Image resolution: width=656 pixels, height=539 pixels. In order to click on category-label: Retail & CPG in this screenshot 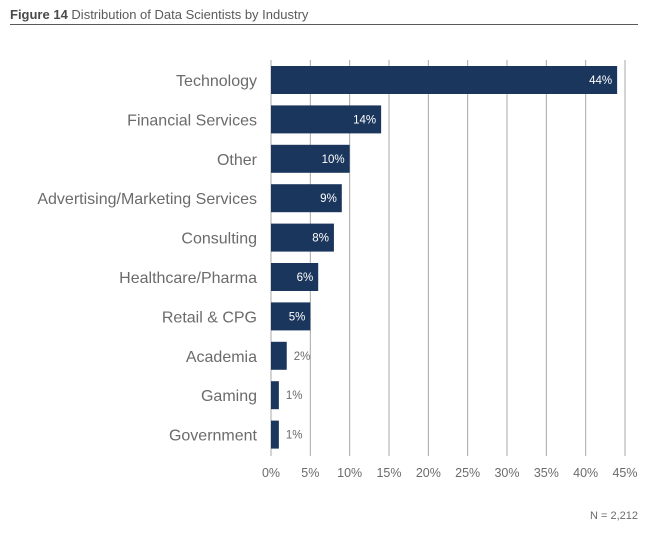, I will do `click(209, 317)`.